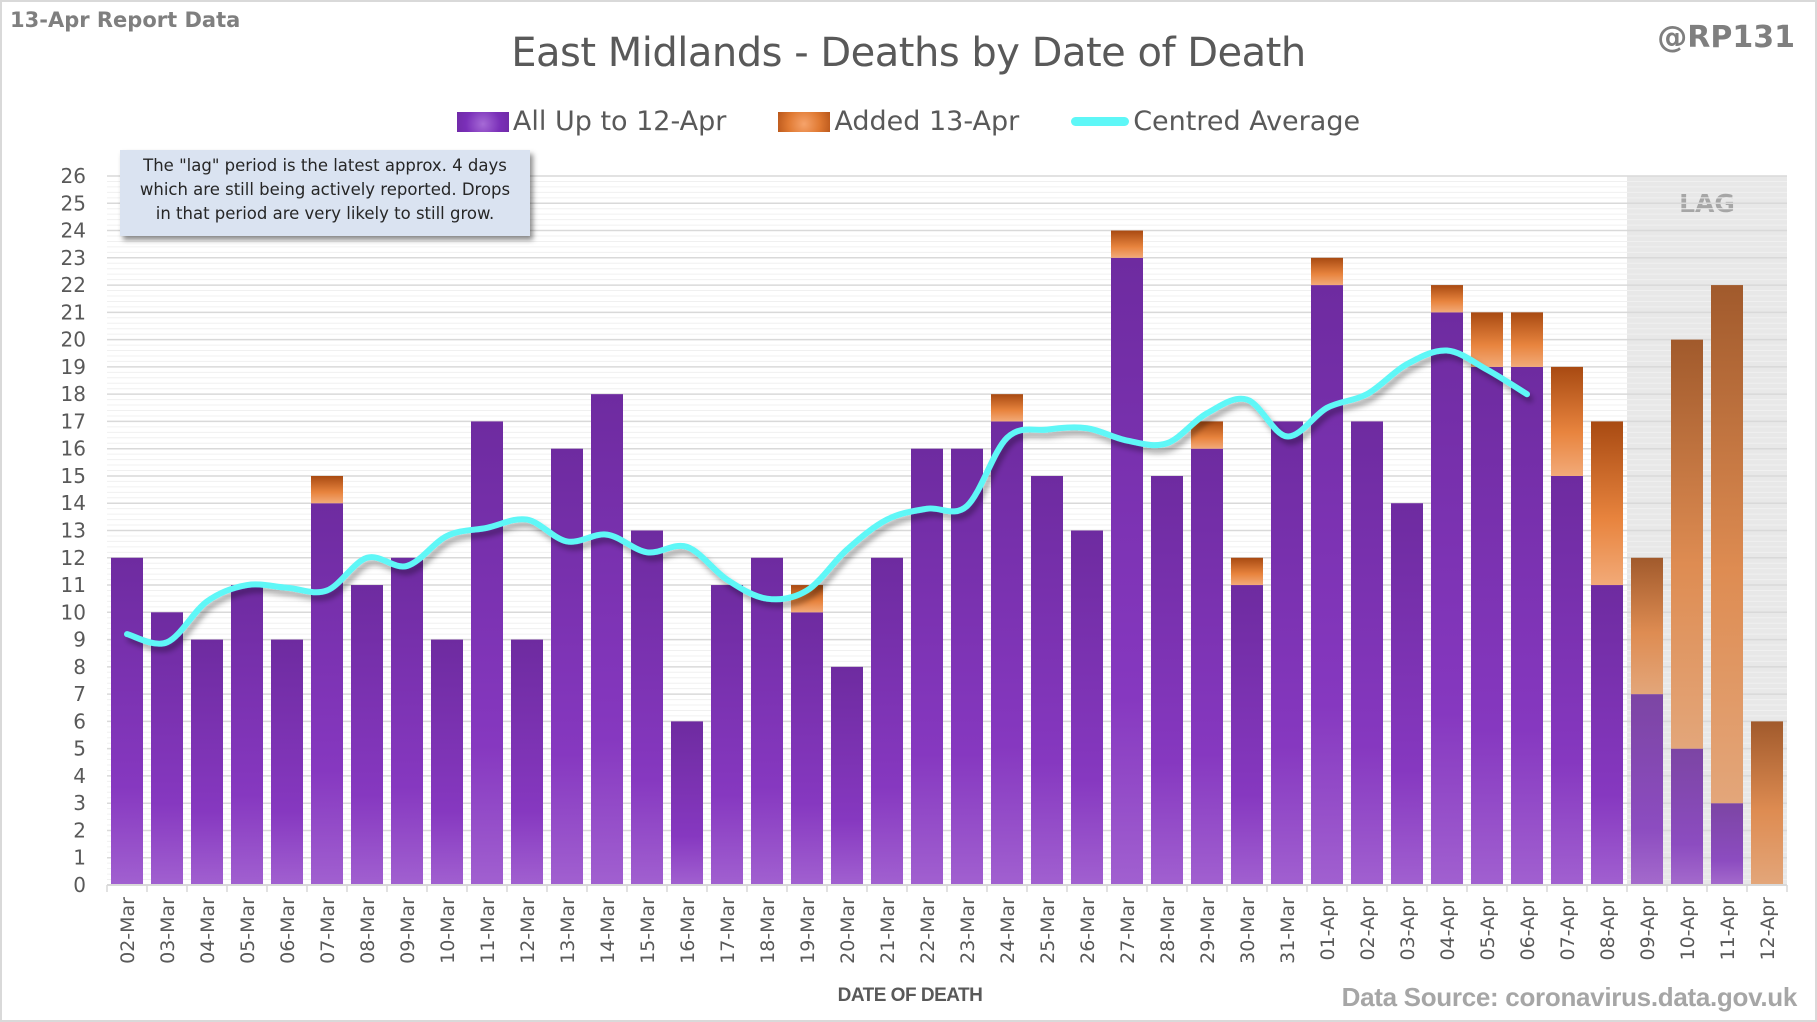 Image resolution: width=1817 pixels, height=1022 pixels. What do you see at coordinates (908, 53) in the screenshot?
I see `chart-title: East Midlands - Deaths by Date of Death` at bounding box center [908, 53].